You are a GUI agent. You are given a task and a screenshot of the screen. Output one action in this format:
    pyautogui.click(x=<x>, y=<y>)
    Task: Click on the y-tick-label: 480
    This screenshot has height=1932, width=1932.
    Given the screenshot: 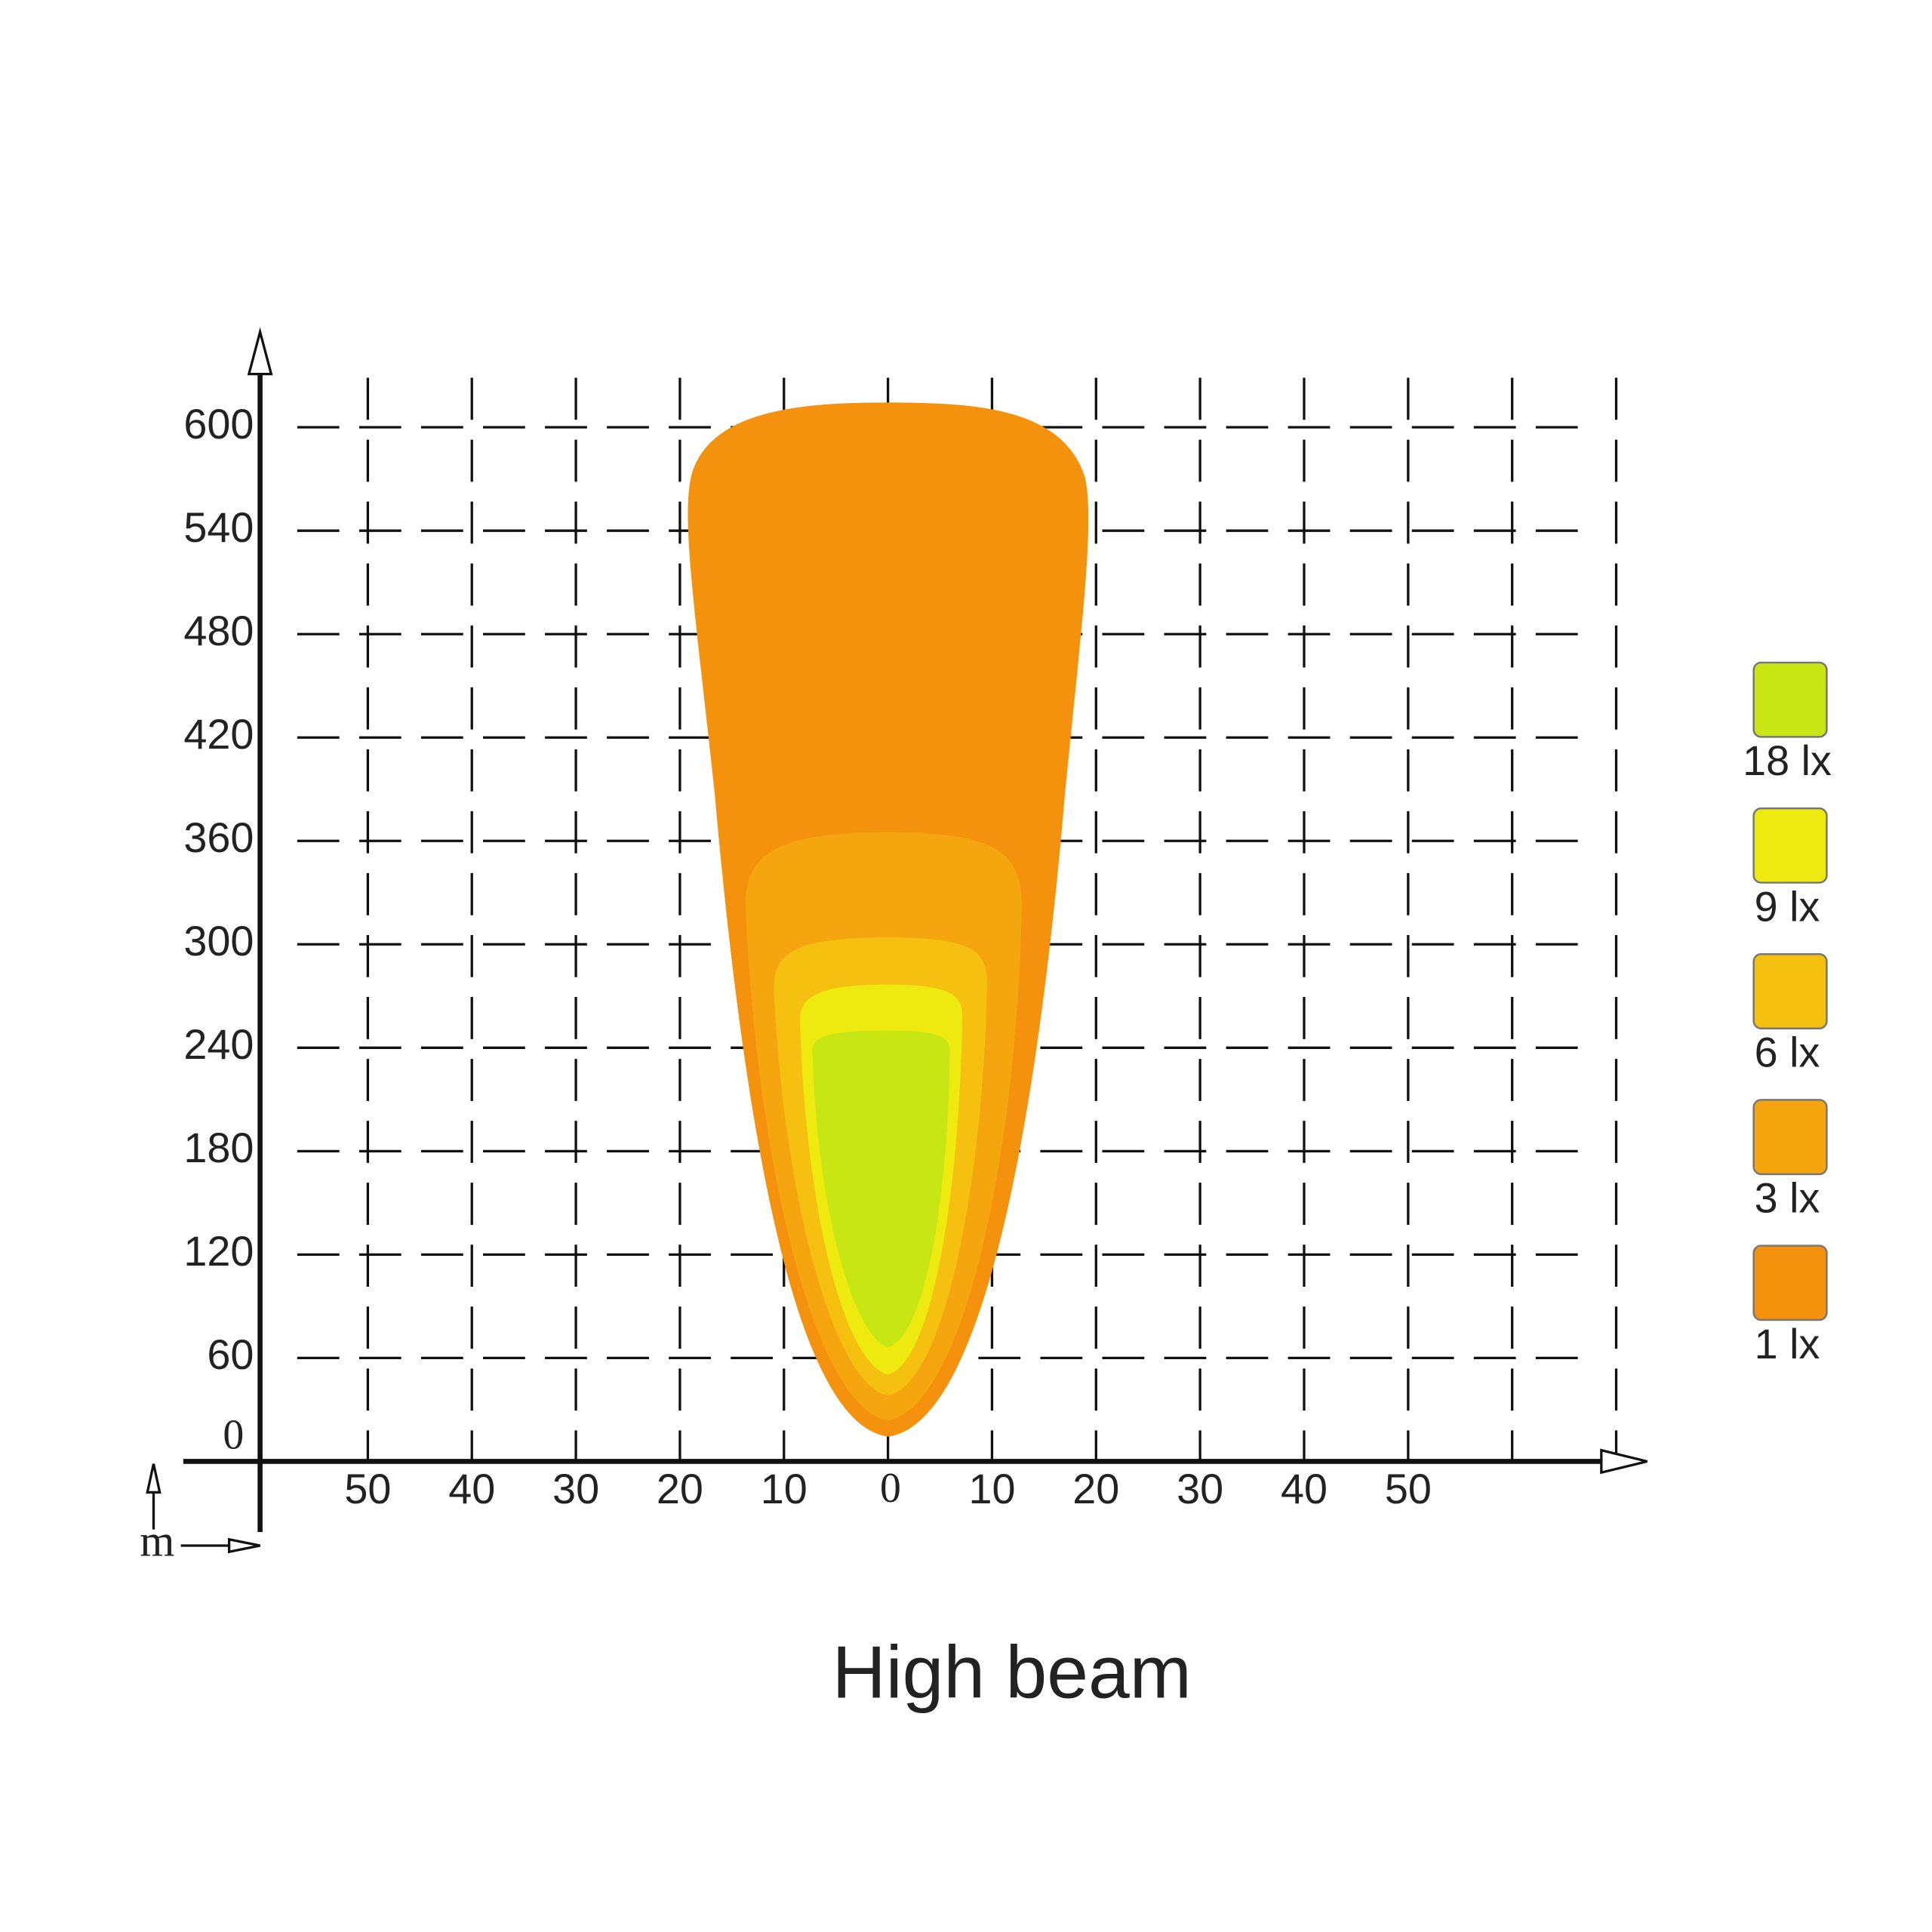 What is the action you would take?
    pyautogui.click(x=218, y=630)
    